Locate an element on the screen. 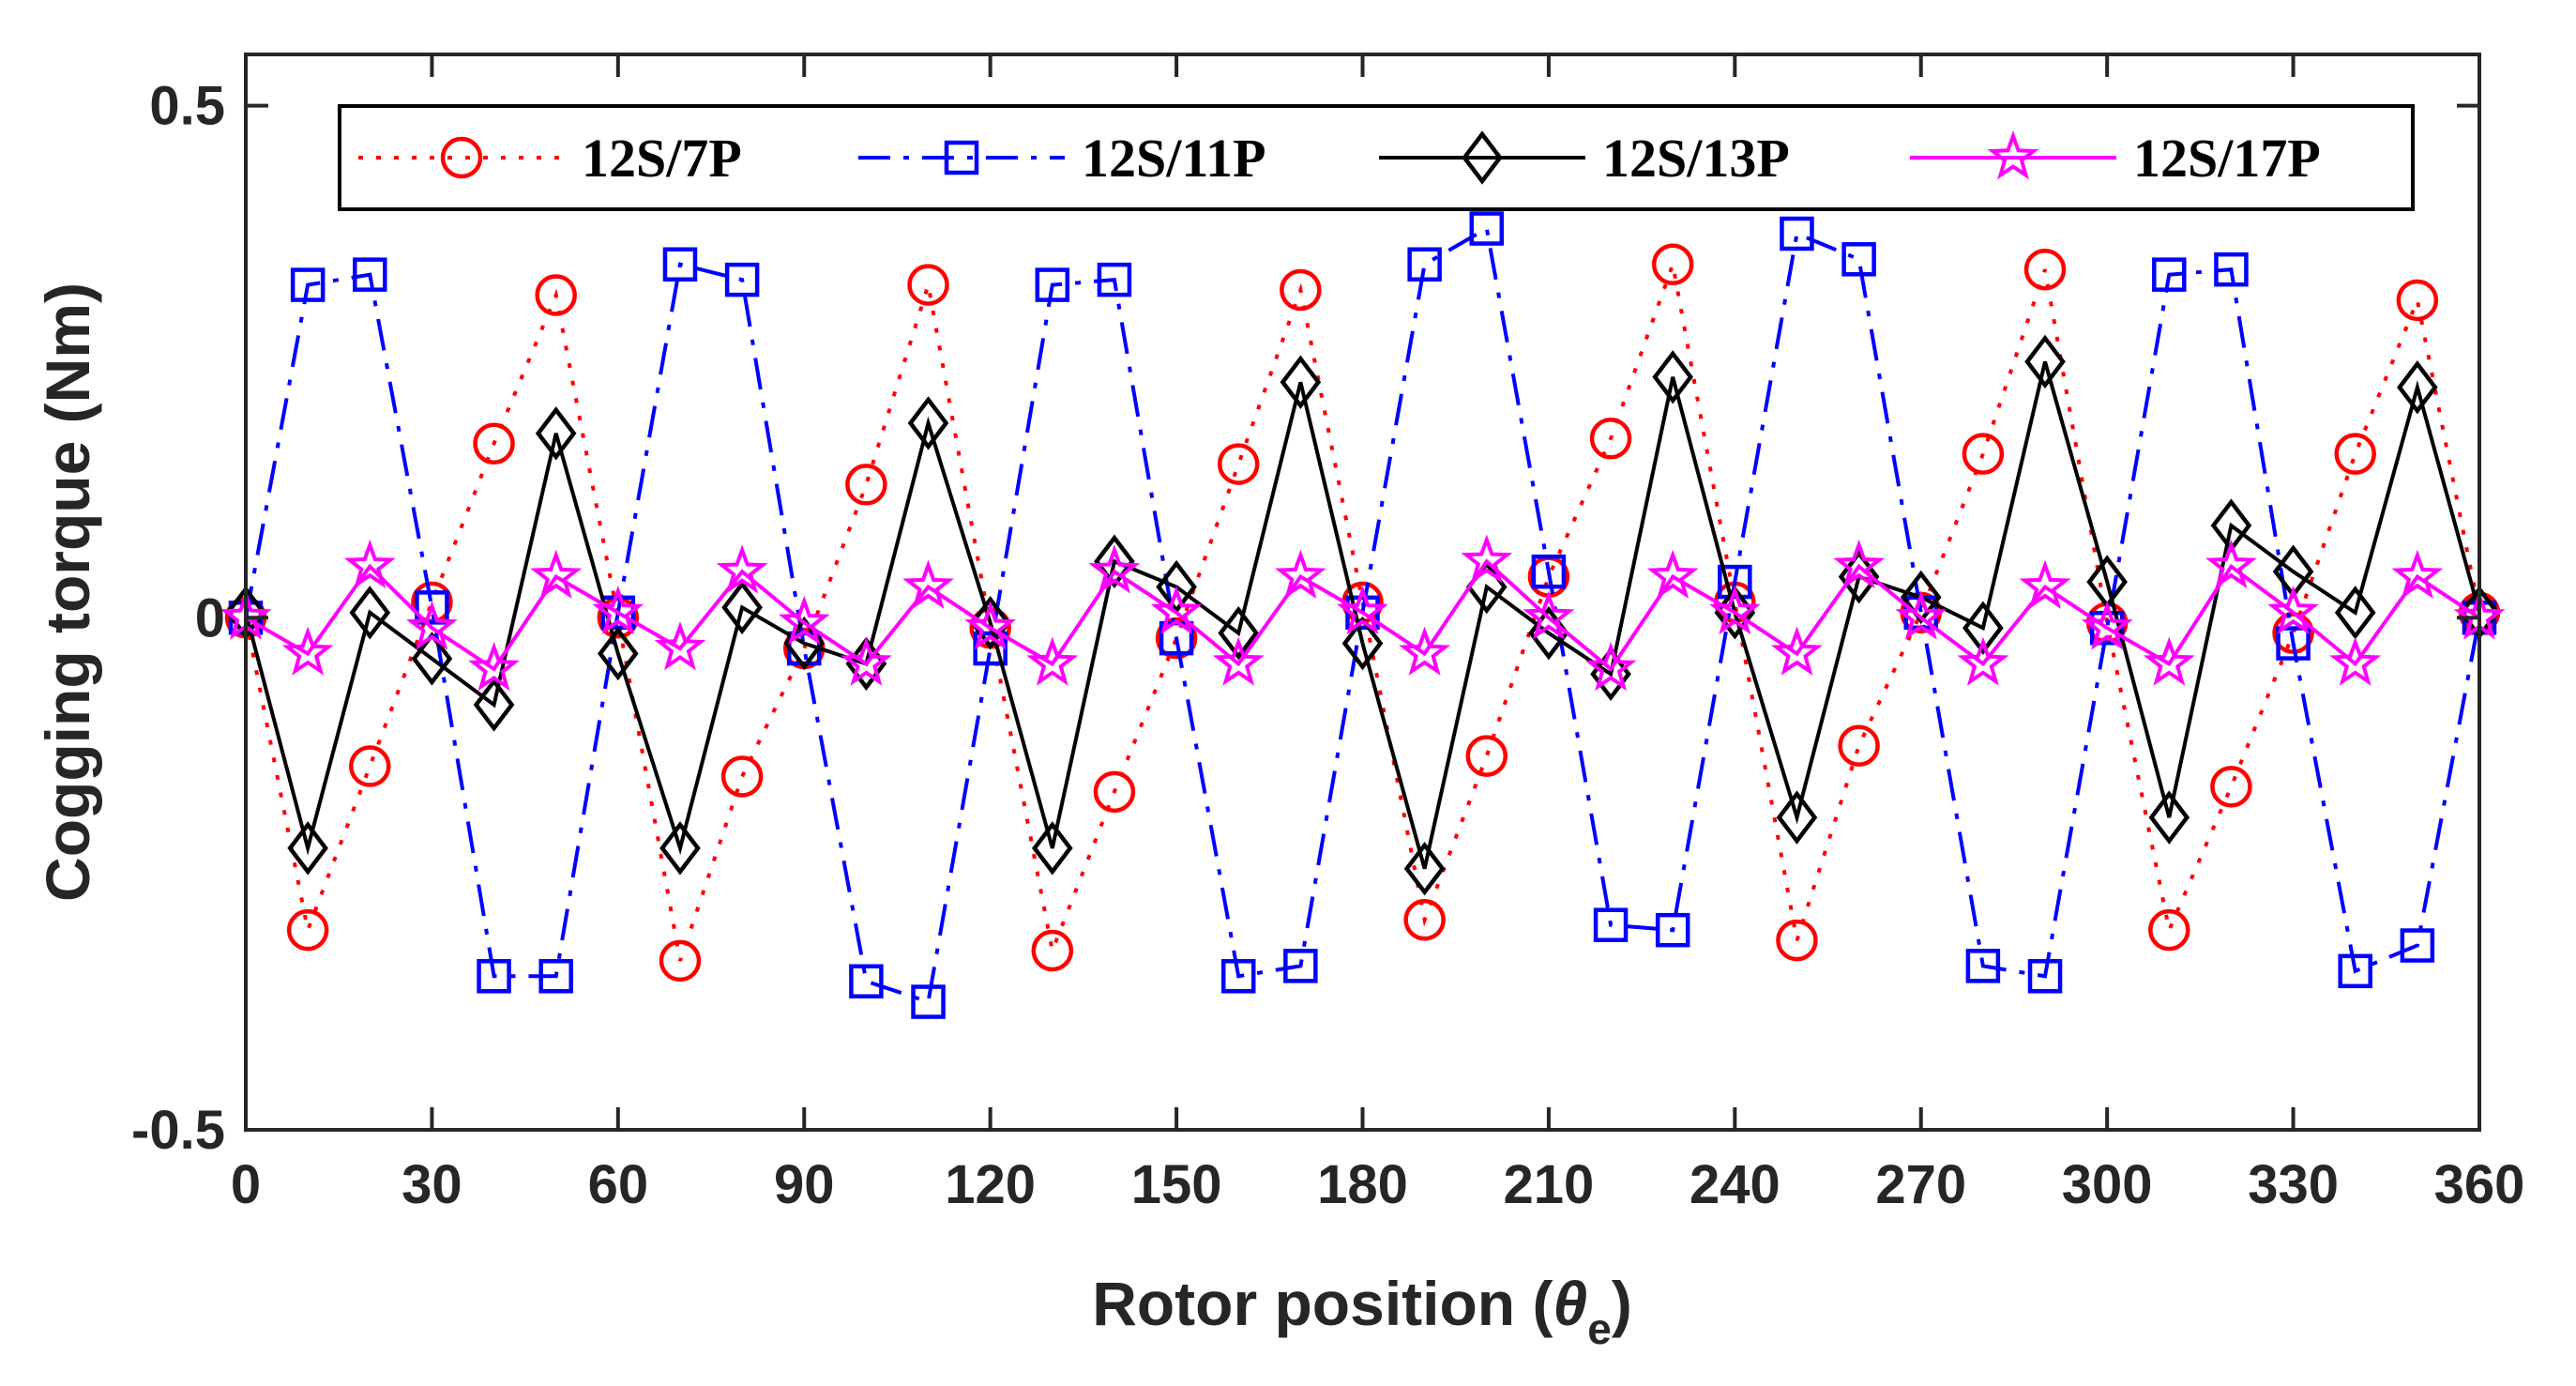 This screenshot has height=1386, width=2576. x-tick-label: 360 is located at coordinates (2479, 1184).